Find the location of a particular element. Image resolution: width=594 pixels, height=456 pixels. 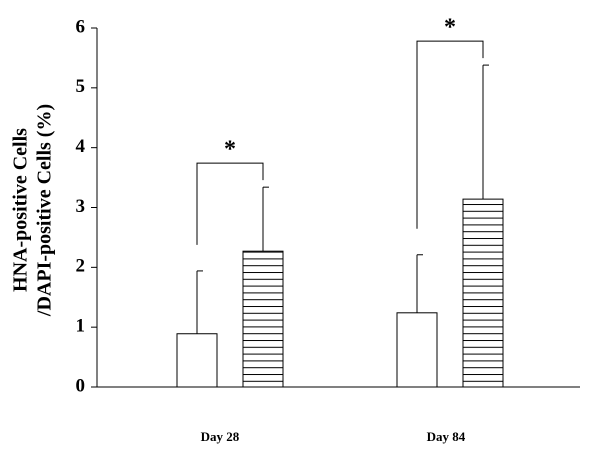

y-tick-label: 0 is located at coordinates (81, 385).